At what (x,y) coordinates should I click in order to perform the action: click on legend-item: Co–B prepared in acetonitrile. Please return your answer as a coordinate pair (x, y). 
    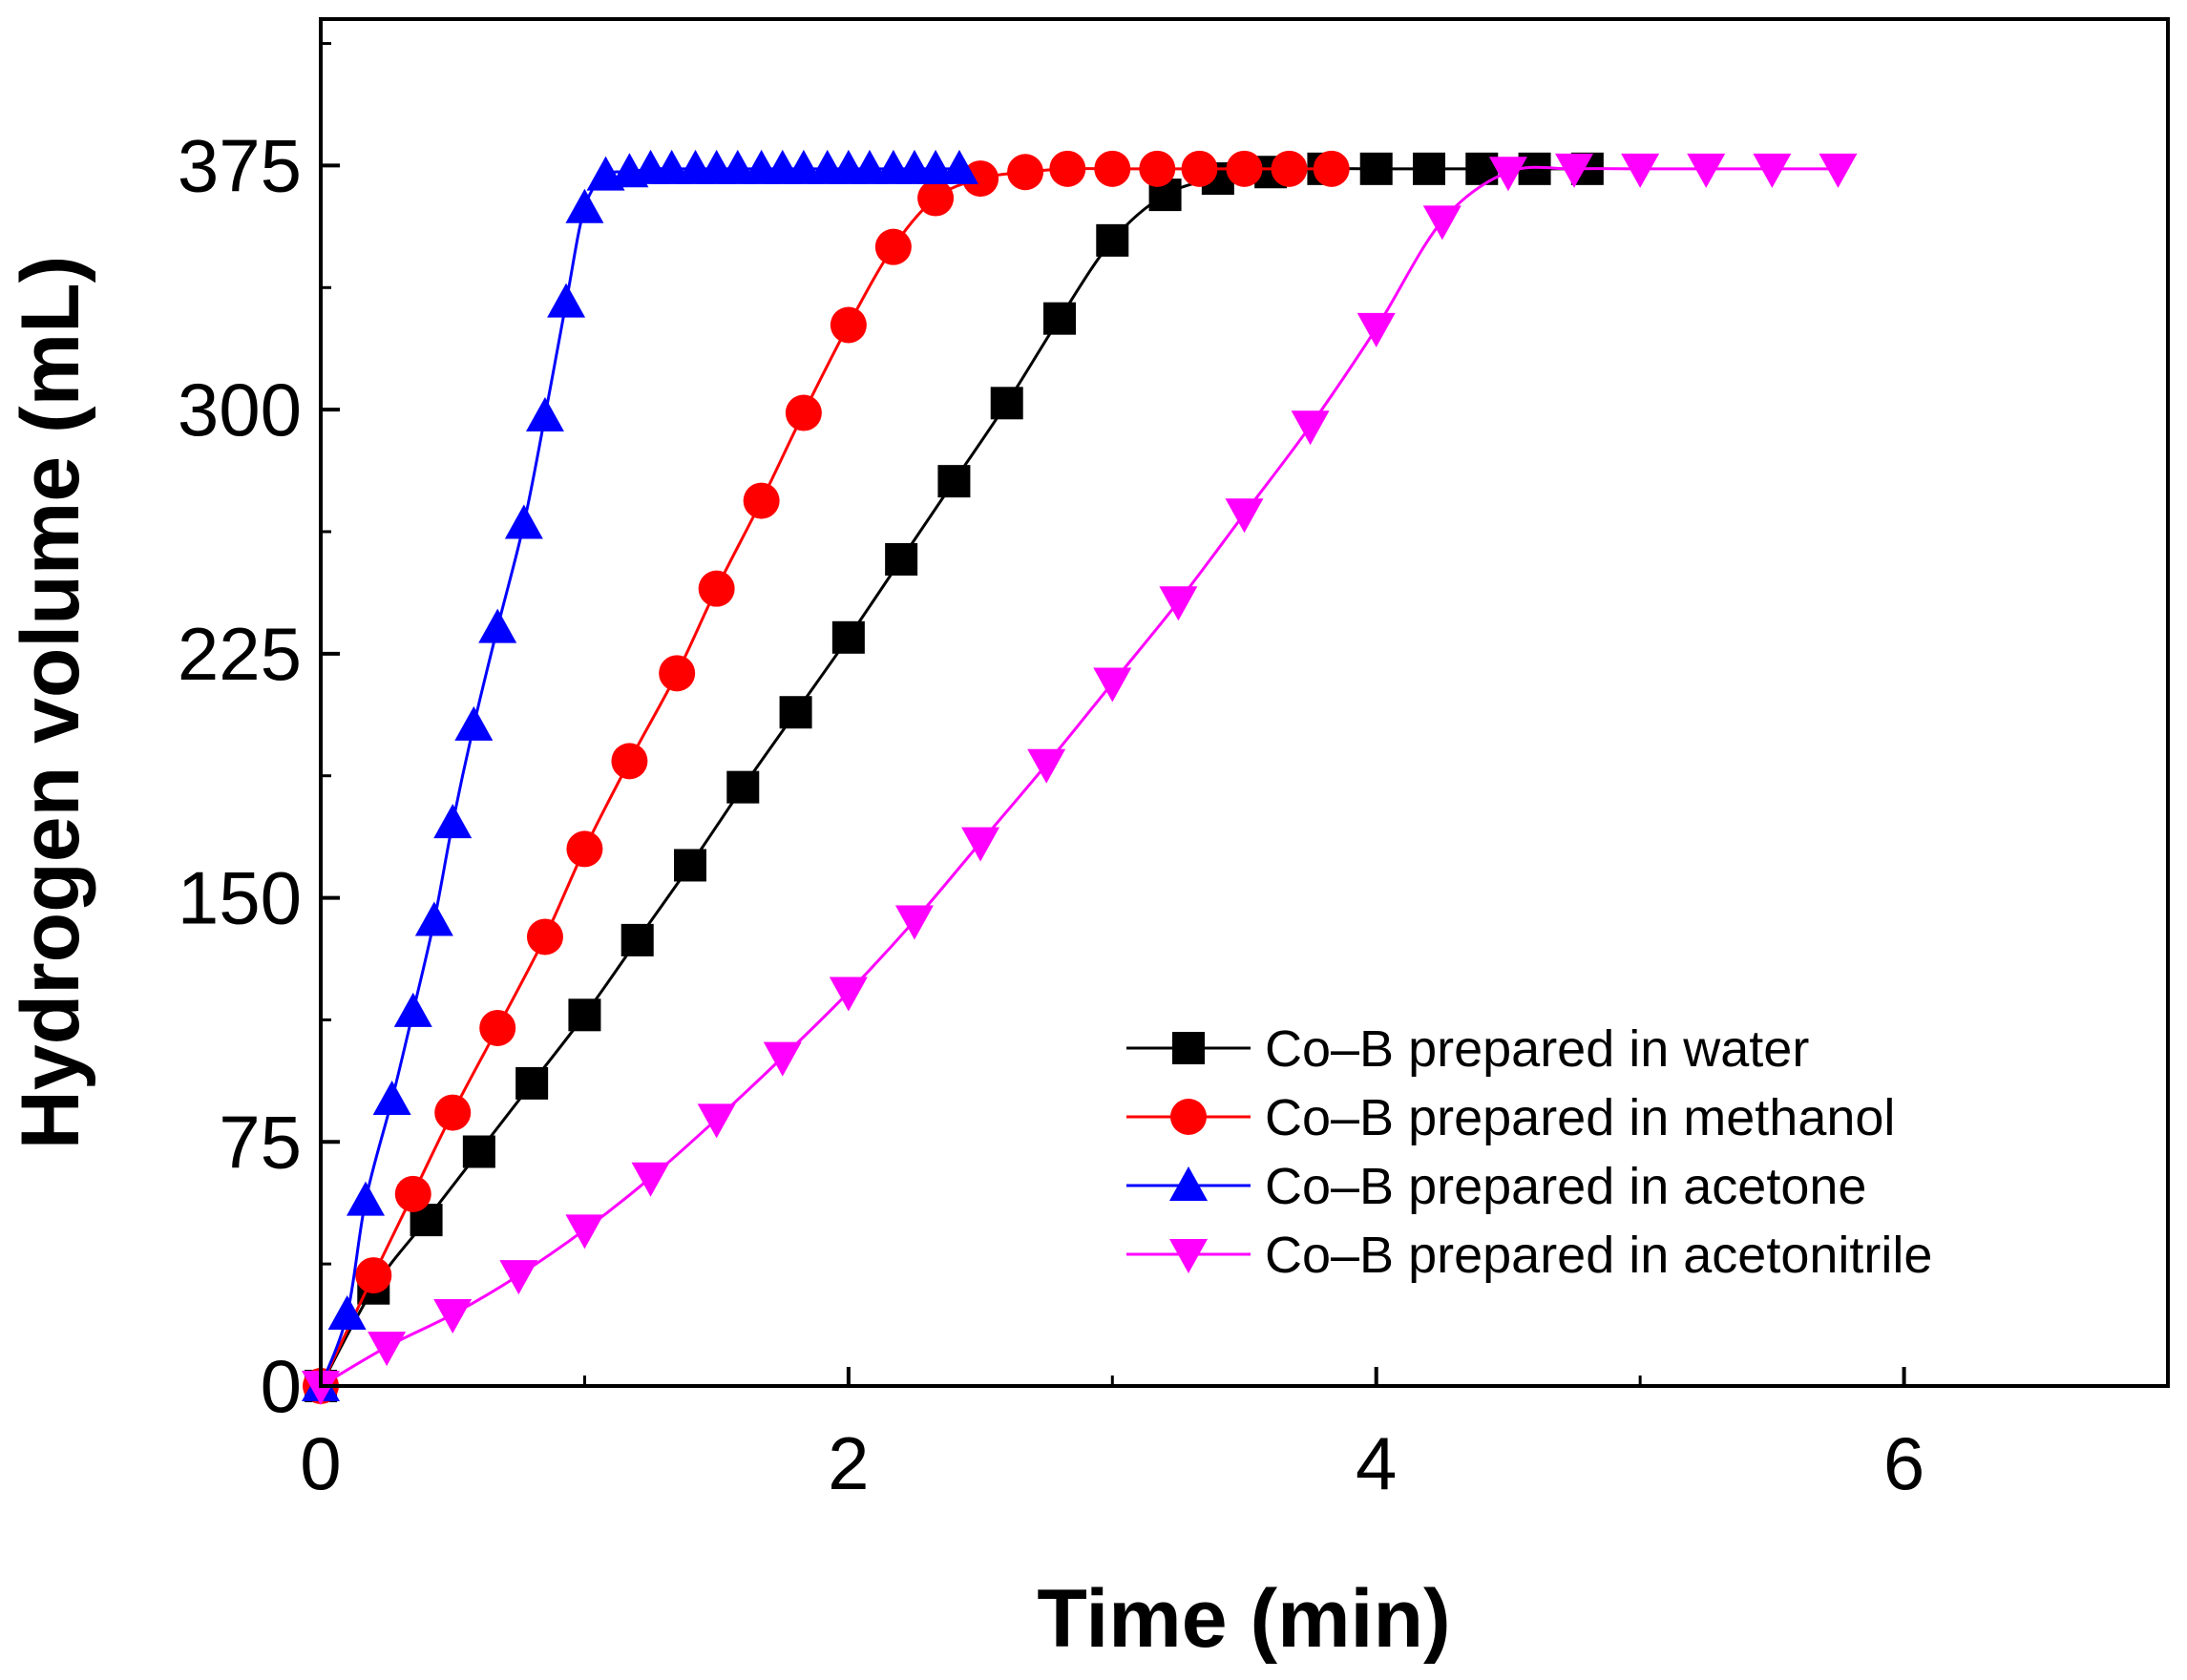
    Looking at the image, I should click on (1529, 1256).